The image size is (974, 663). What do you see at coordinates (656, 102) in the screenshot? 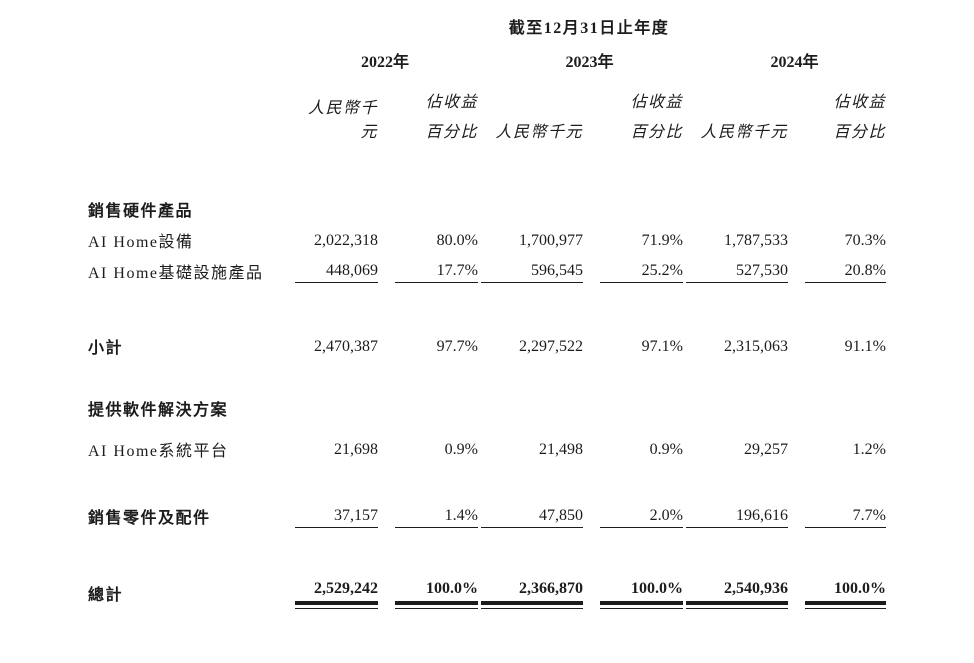
I see `col-header-revenue-share-2023: 佔收益` at bounding box center [656, 102].